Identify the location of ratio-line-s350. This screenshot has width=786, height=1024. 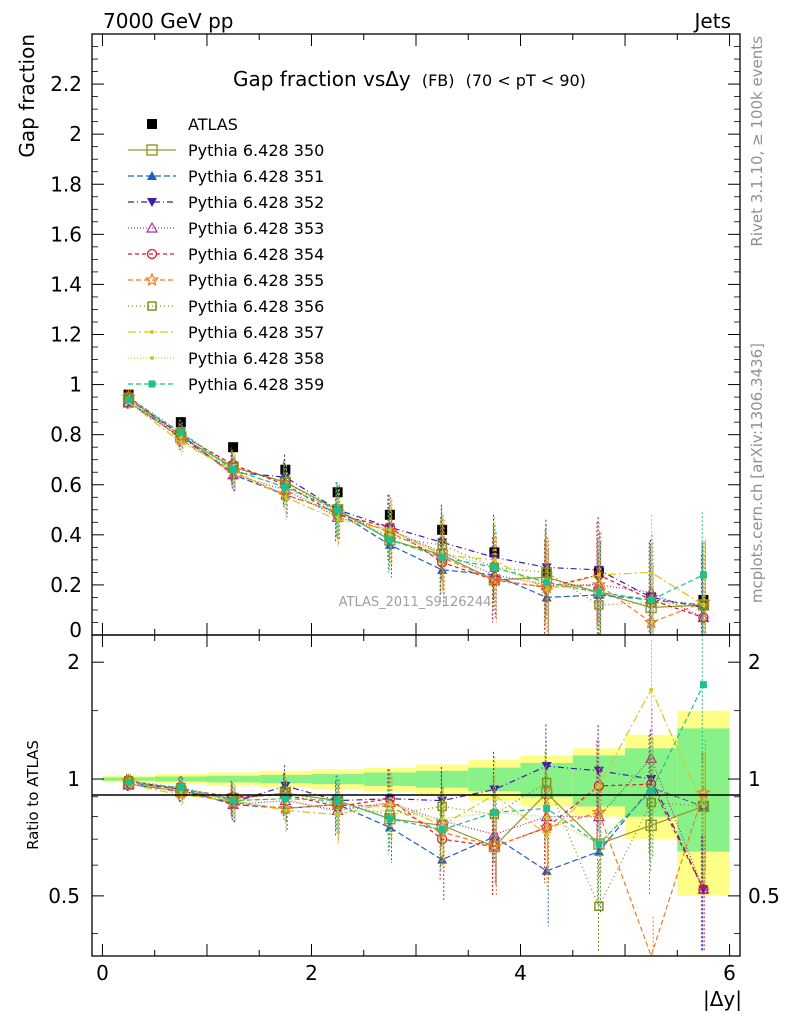
(416, 815).